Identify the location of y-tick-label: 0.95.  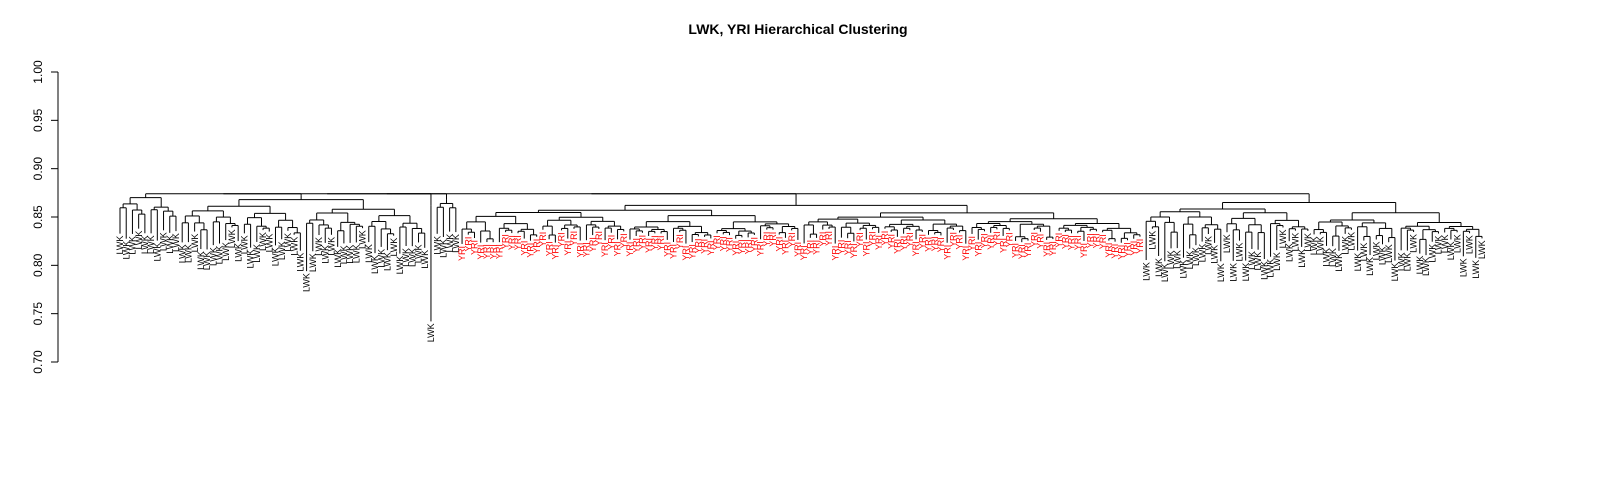
(38, 120).